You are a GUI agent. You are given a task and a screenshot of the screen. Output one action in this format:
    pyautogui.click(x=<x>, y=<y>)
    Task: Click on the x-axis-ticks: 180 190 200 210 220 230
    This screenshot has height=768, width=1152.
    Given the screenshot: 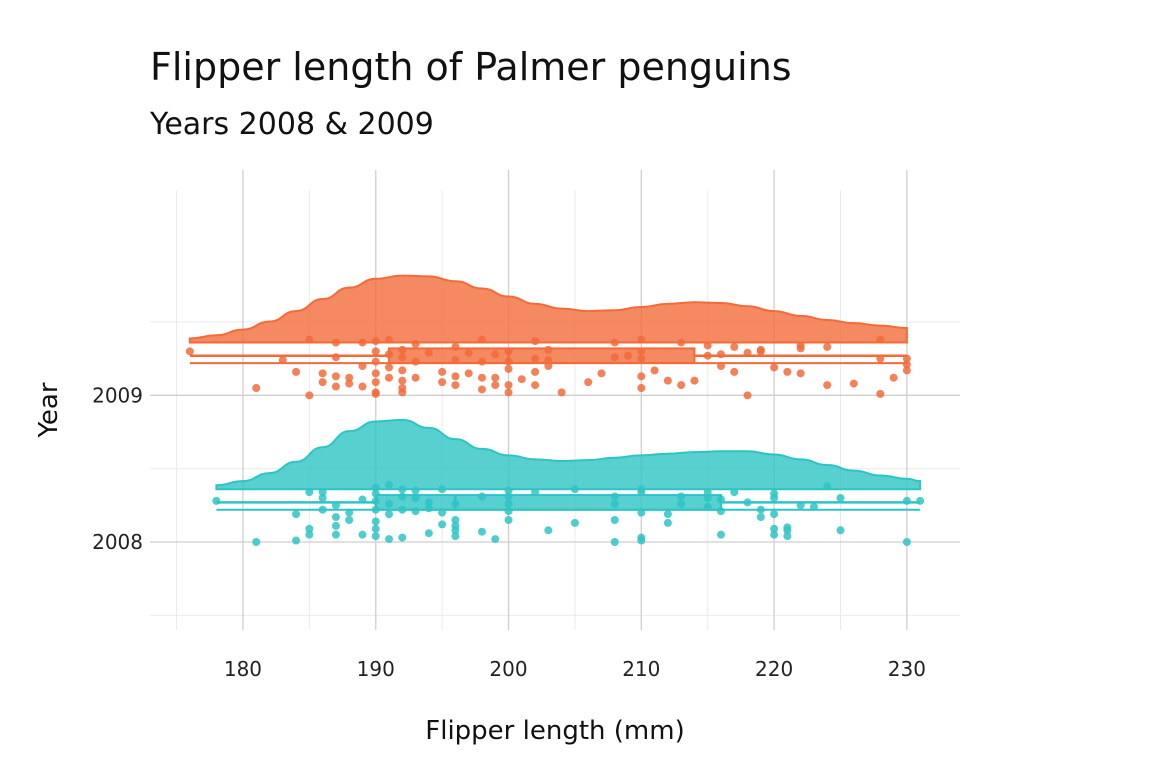 What is the action you would take?
    pyautogui.click(x=575, y=669)
    